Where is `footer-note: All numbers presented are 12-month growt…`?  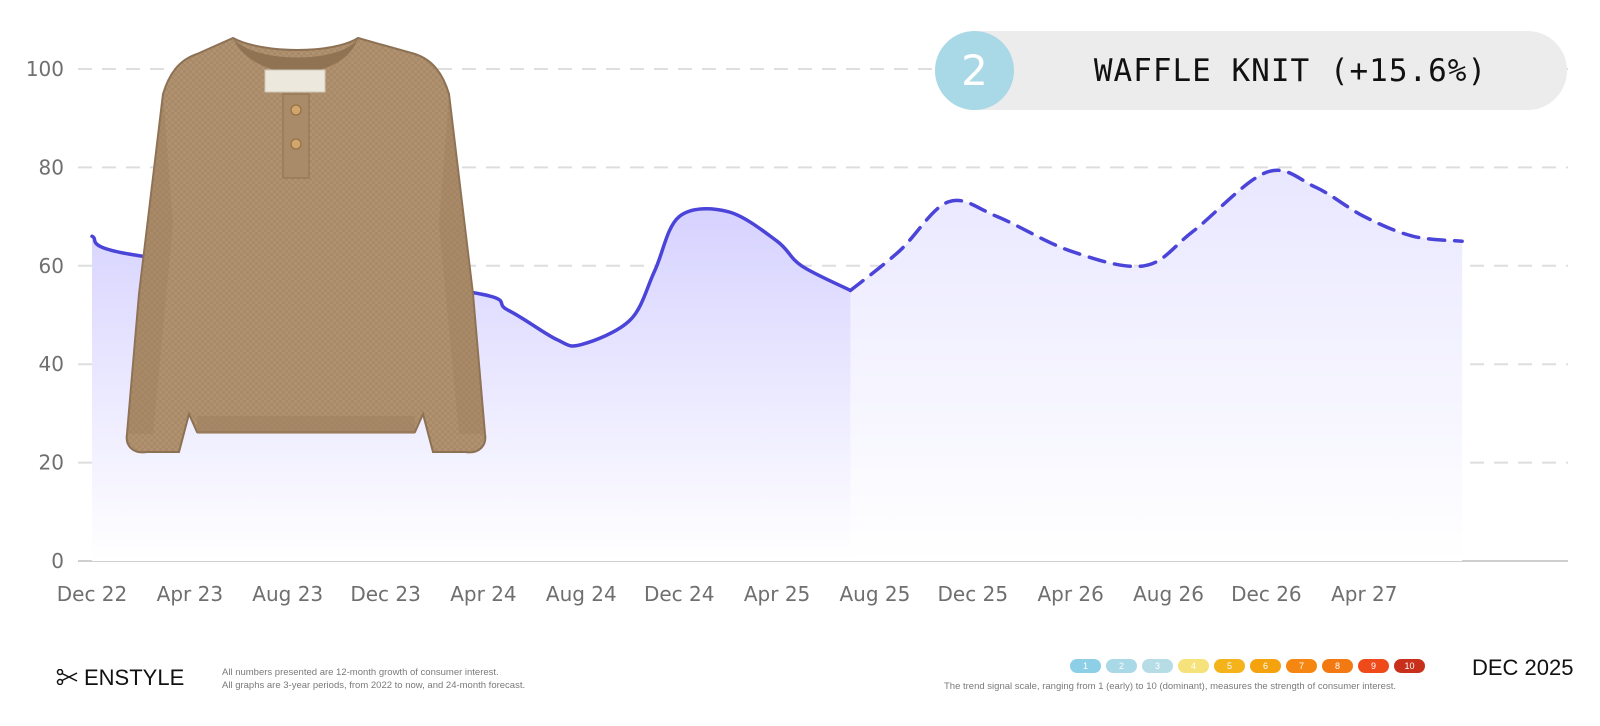
footer-note: All numbers presented are 12-month growt… is located at coordinates (373, 679).